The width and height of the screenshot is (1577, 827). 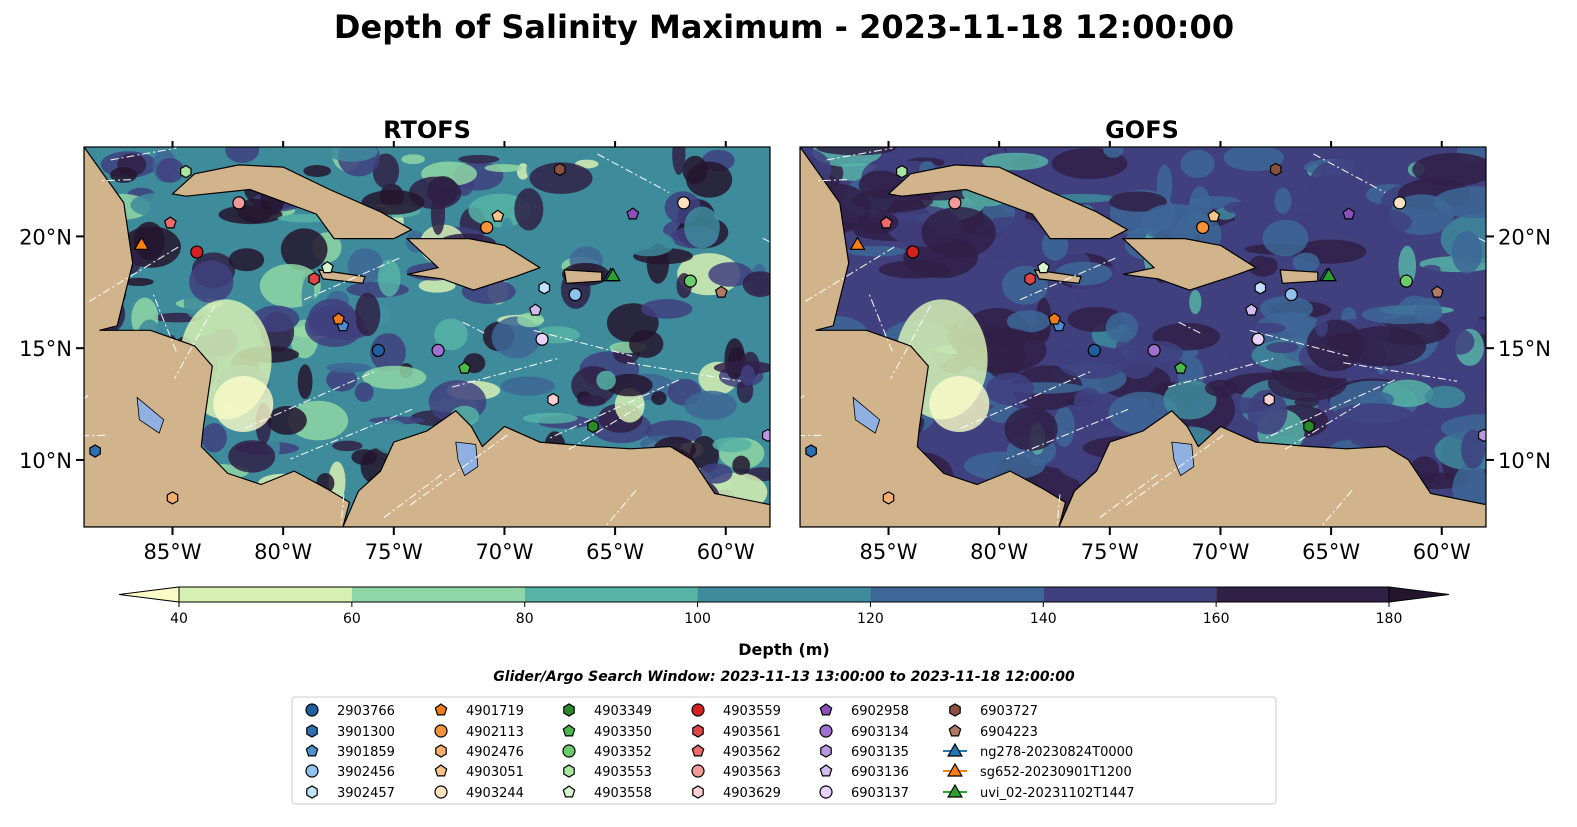 I want to click on legend-label: 3901300, so click(x=366, y=732).